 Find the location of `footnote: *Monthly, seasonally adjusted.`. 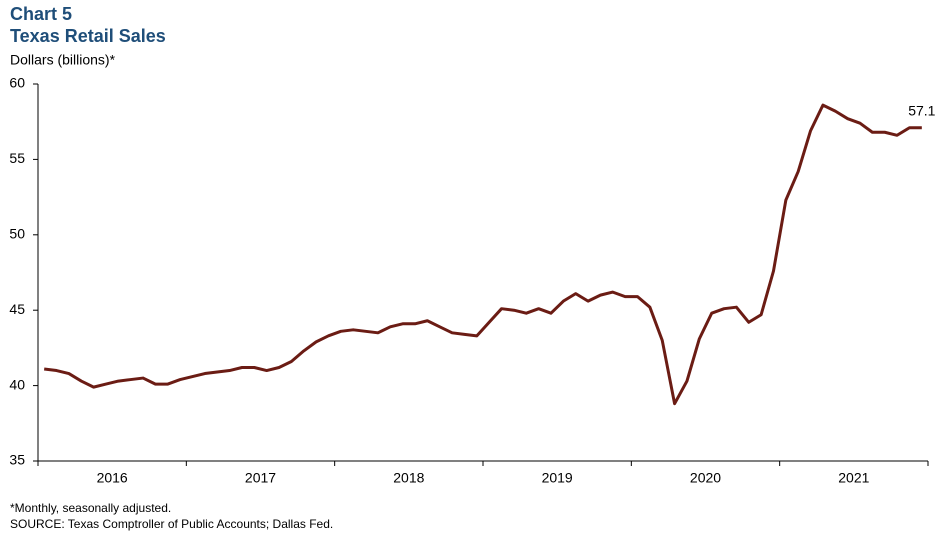

footnote: *Monthly, seasonally adjusted. is located at coordinates (90, 508).